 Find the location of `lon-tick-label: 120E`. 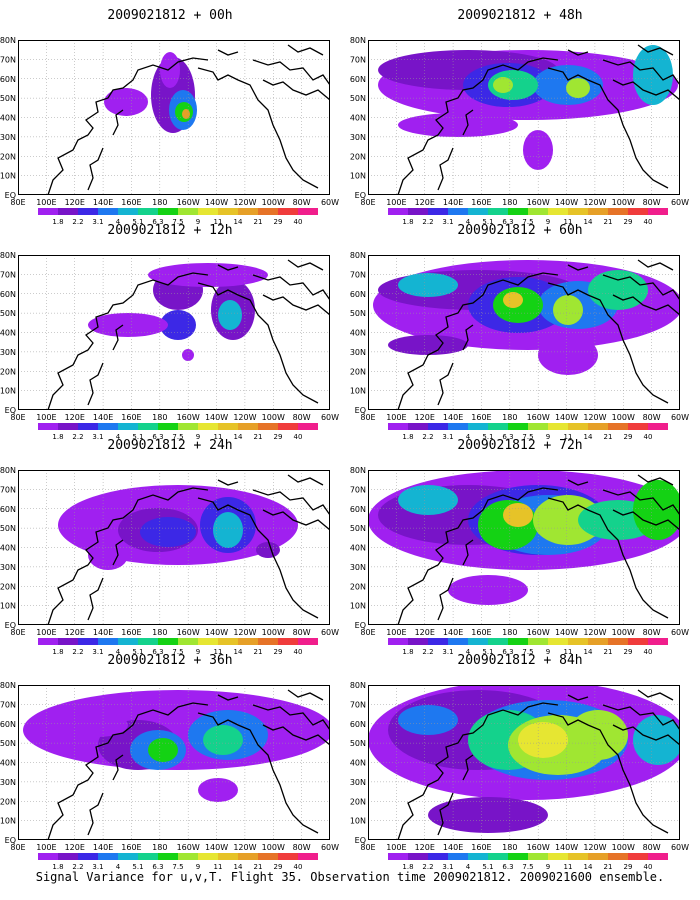

lon-tick-label: 120E is located at coordinates (425, 417).